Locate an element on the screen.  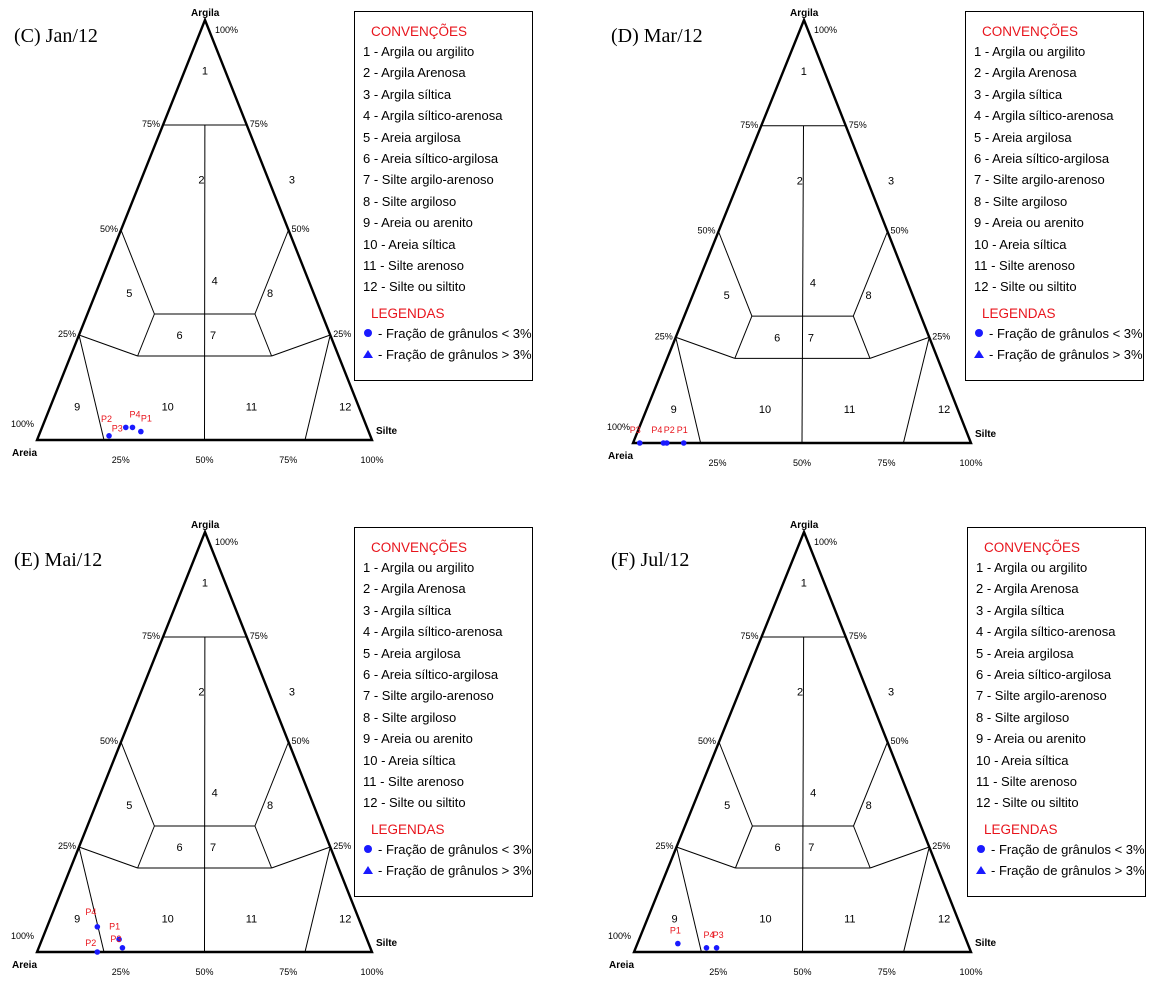
panel-label: (F) Jul/12 is located at coordinates (650, 560).